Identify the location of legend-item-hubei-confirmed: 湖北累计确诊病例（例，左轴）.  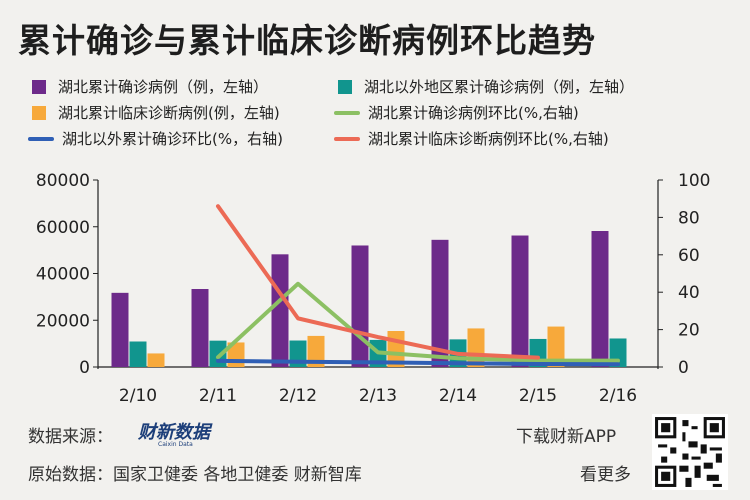
(150, 86).